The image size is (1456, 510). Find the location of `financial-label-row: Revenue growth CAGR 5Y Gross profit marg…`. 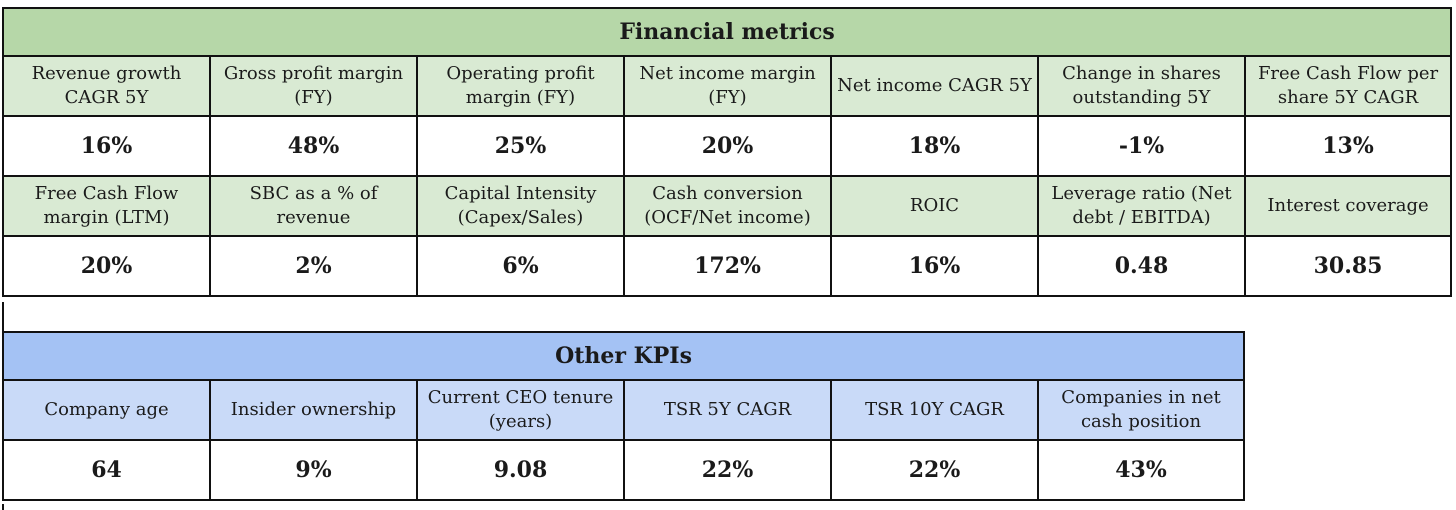

financial-label-row: Revenue growth CAGR 5Y Gross profit marg… is located at coordinates (727, 86).